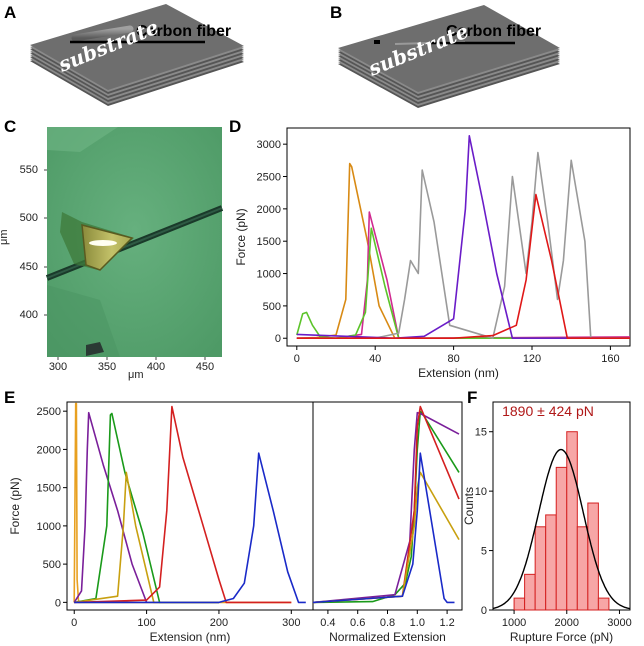 The image size is (644, 646). I want to click on image-x-tick: 400, so click(156, 367).